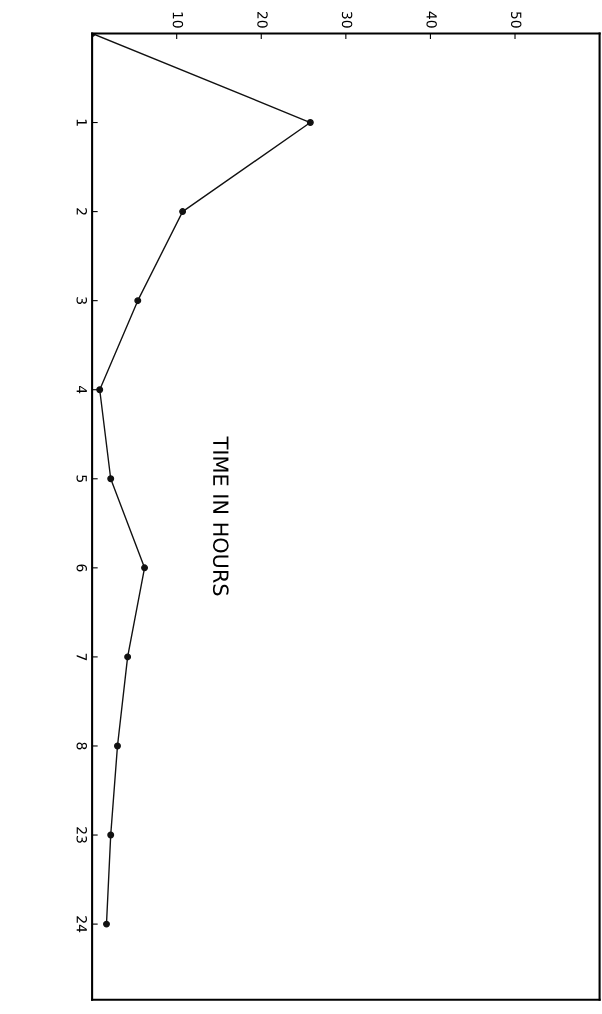  What do you see at coordinates (81, 300) in the screenshot?
I see `y-tick-label: 3` at bounding box center [81, 300].